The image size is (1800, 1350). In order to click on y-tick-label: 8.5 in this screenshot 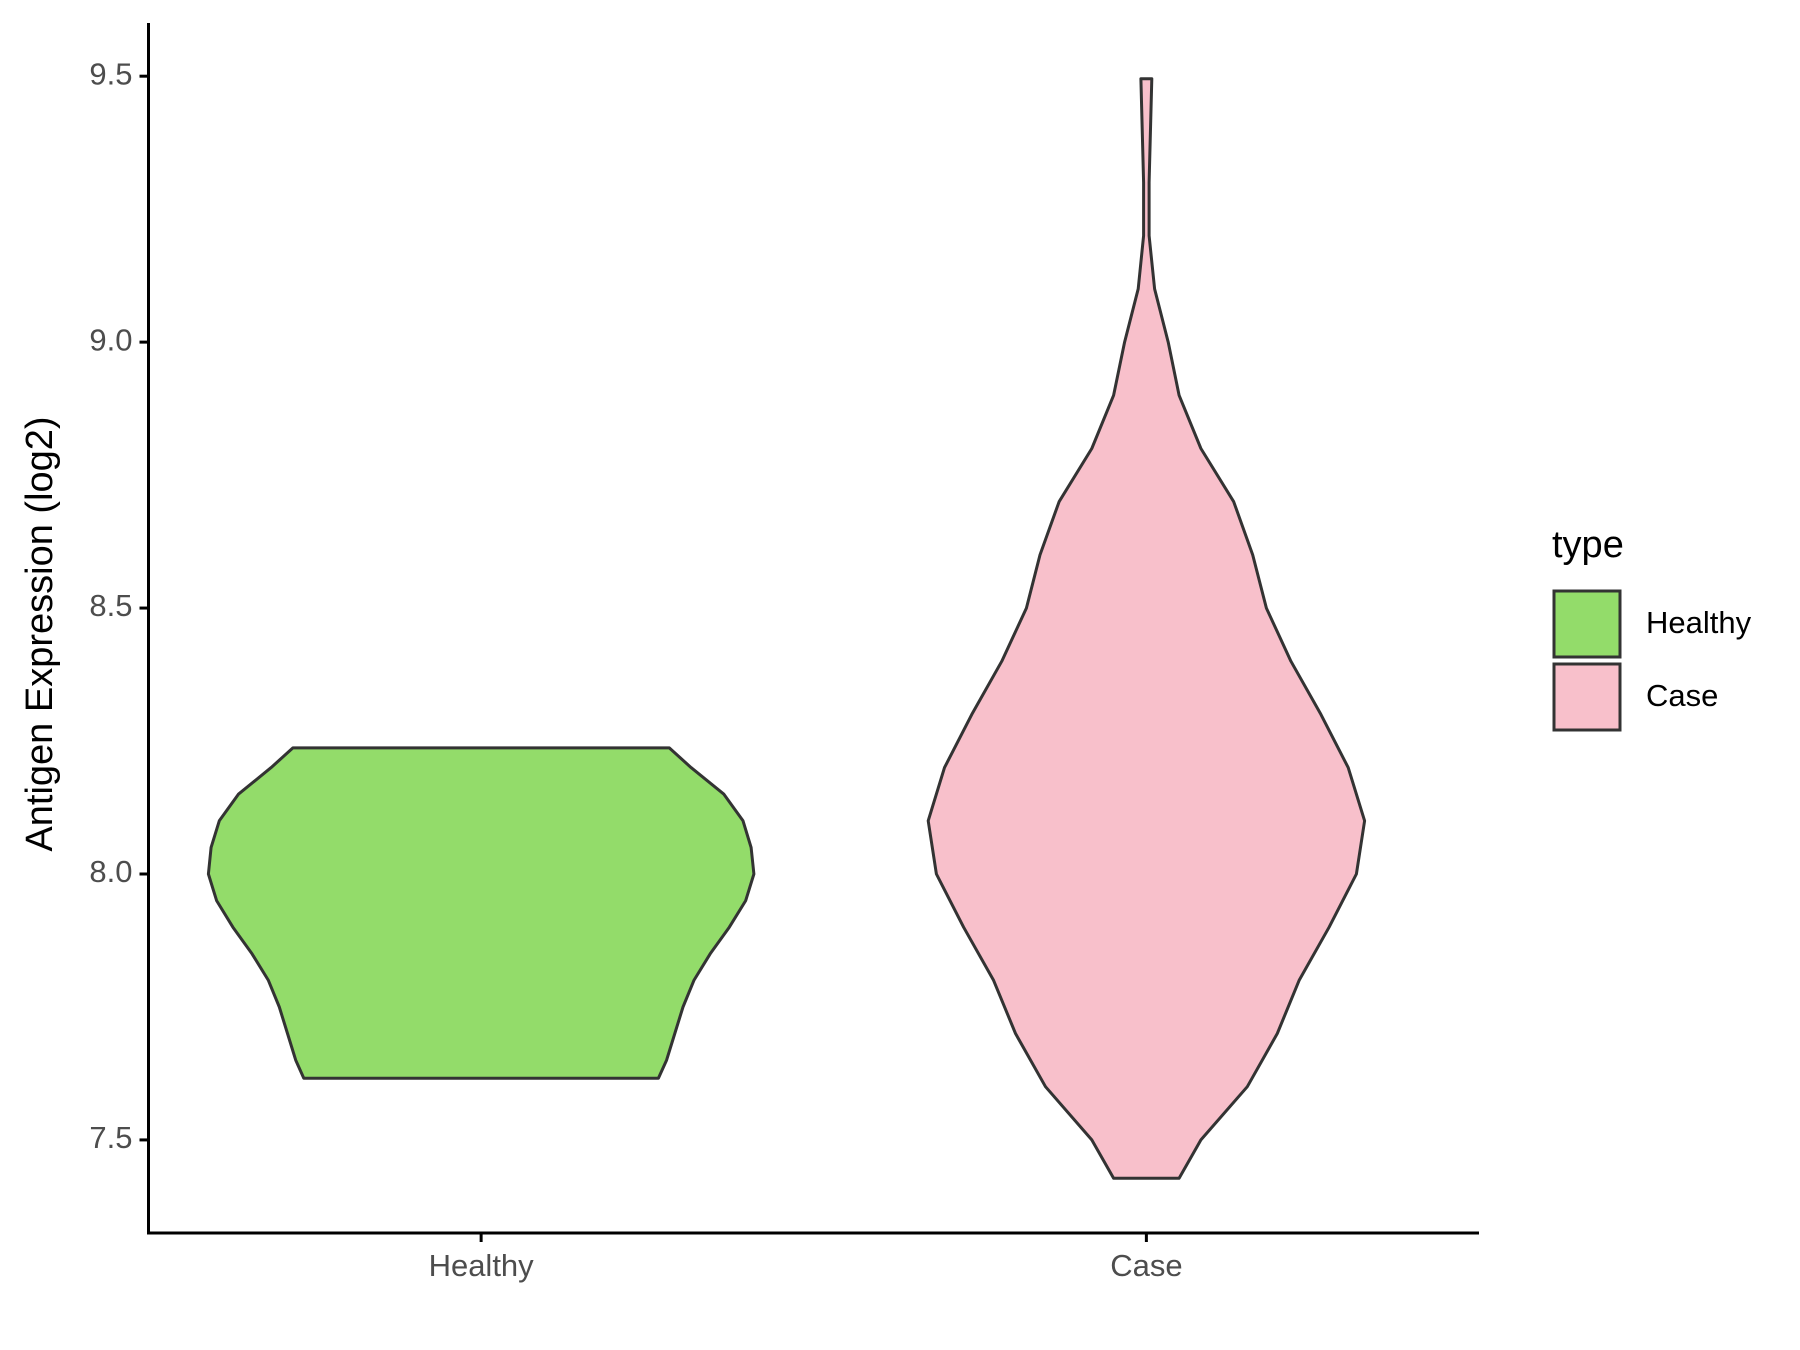, I will do `click(110, 605)`.